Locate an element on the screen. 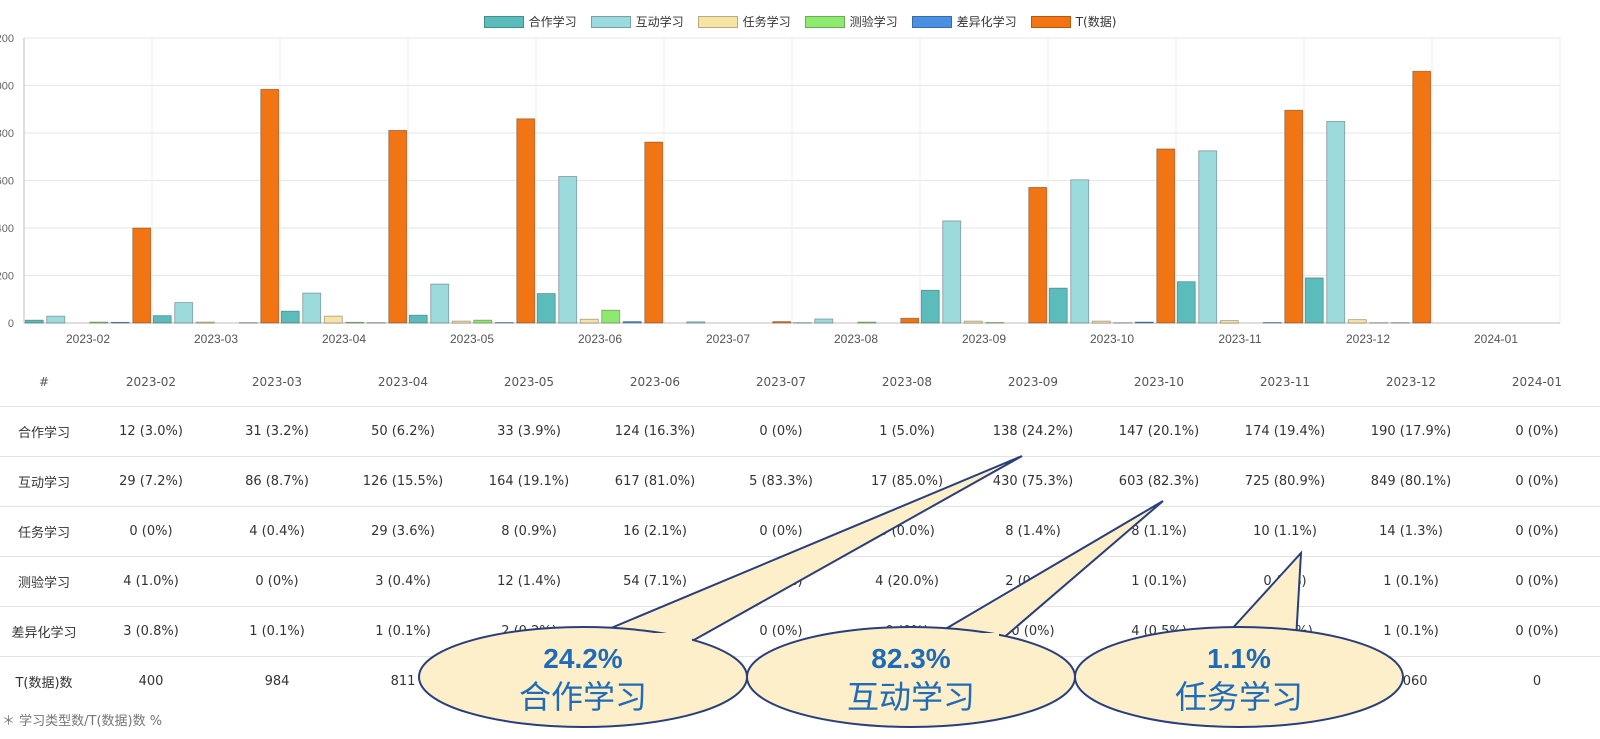 The image size is (1600, 739). table-cell: 8 (0.9%) is located at coordinates (529, 531).